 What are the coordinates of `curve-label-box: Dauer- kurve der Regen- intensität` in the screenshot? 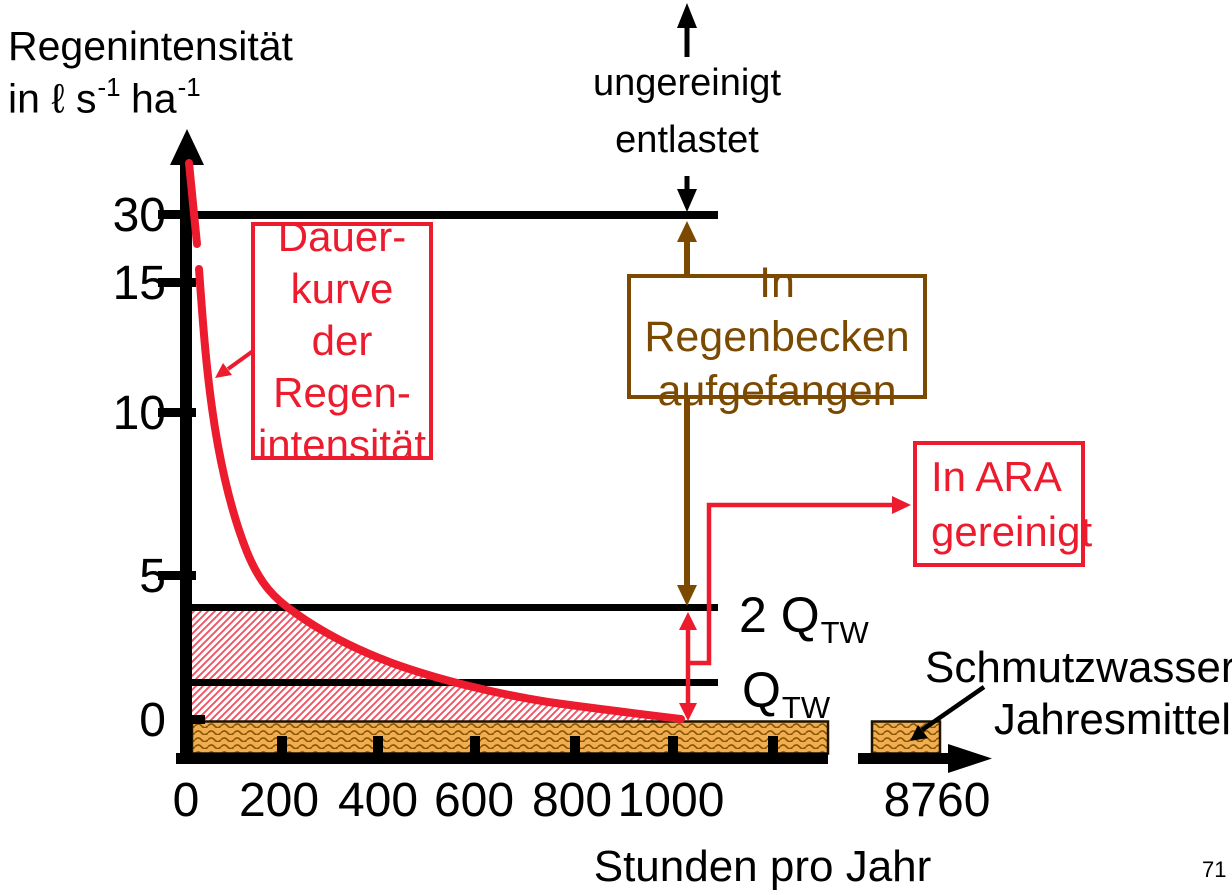 It's located at (342, 340).